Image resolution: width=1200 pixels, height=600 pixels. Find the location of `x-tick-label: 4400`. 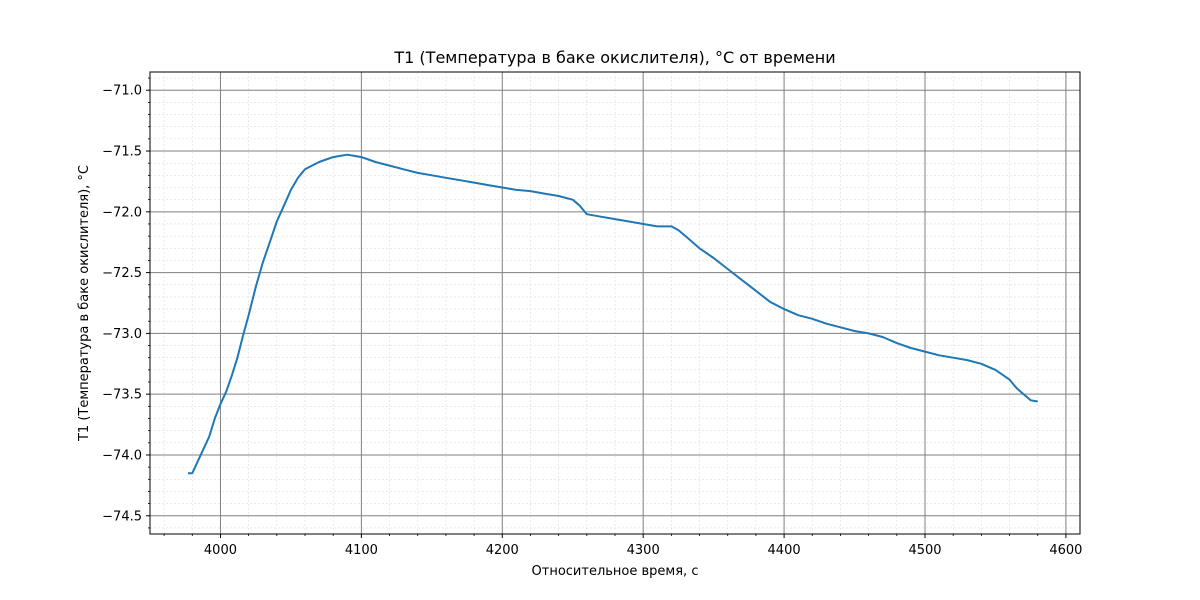

x-tick-label: 4400 is located at coordinates (784, 550).